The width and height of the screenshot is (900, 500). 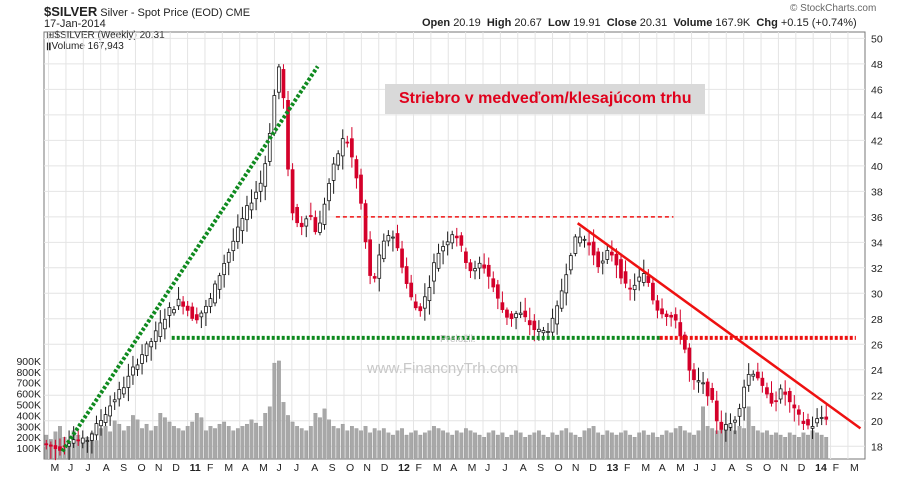 What do you see at coordinates (693, 23) in the screenshot?
I see `volume-label: Volume` at bounding box center [693, 23].